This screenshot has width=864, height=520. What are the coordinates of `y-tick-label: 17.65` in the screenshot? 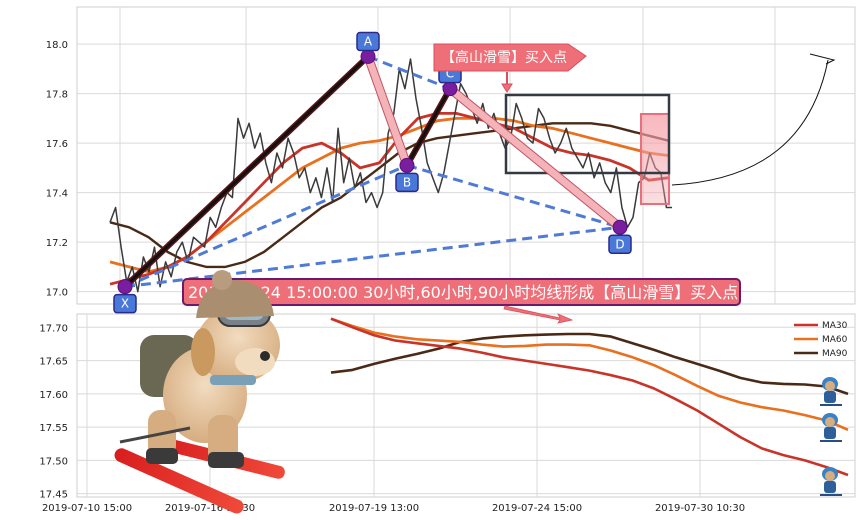 It's located at (53, 362).